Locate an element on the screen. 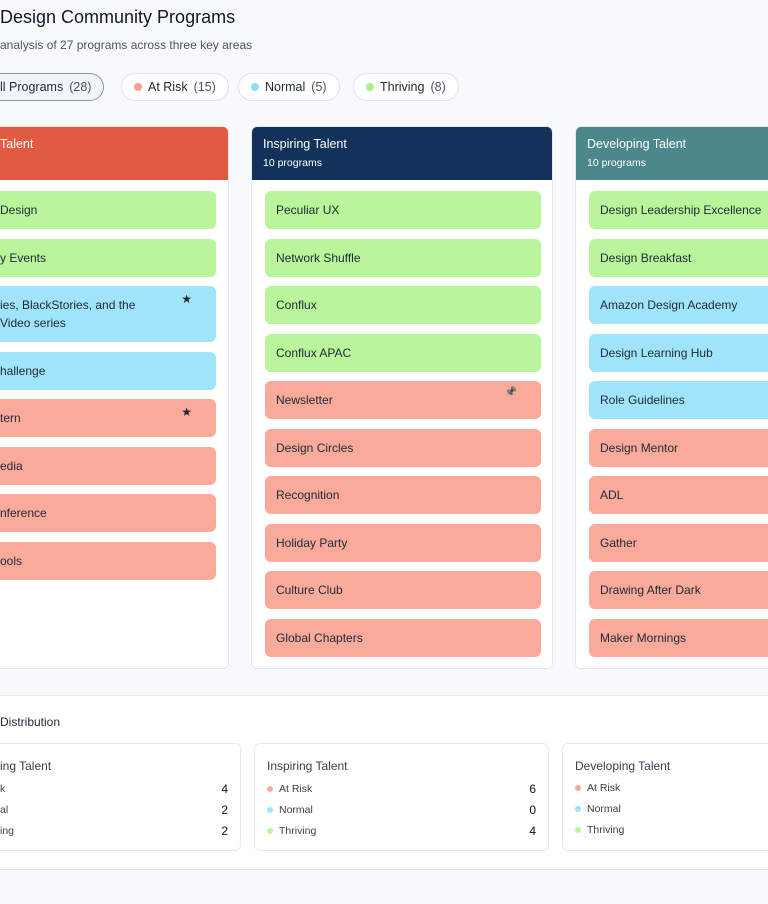 The width and height of the screenshot is (768, 904). filter-chip-0: ll Programs (28) is located at coordinates (52, 87).